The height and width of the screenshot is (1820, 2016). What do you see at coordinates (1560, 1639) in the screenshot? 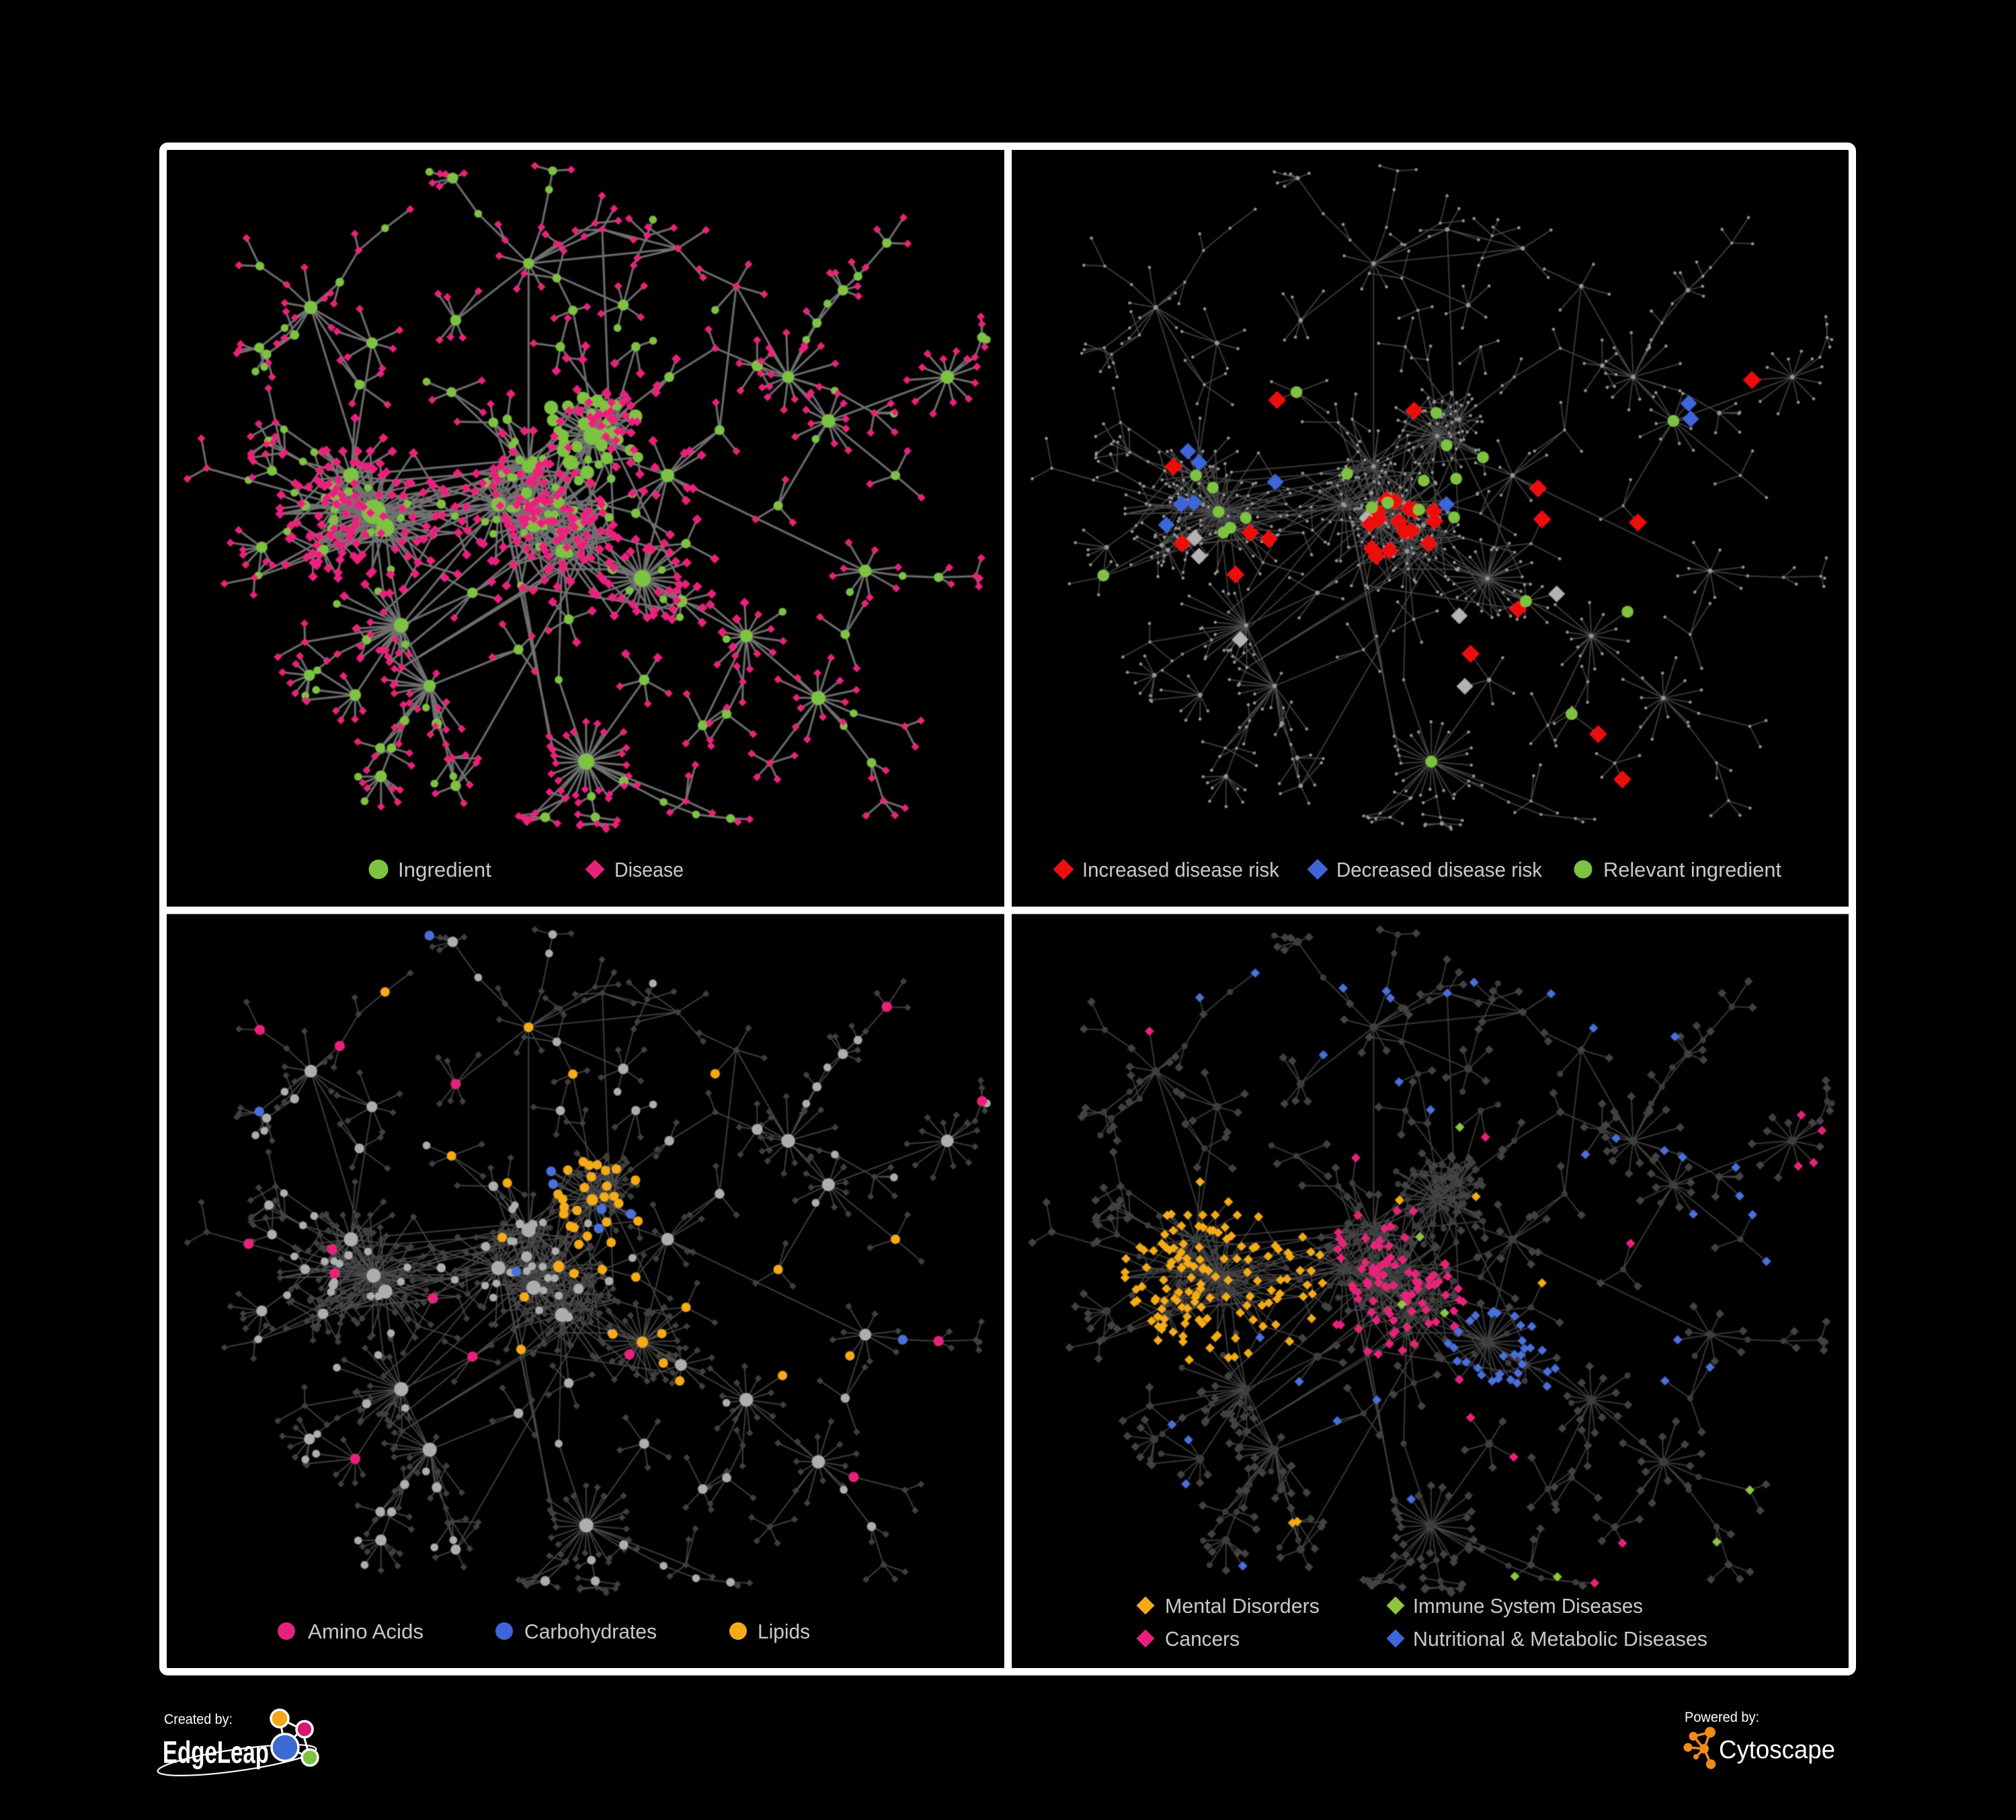
I see `svg-text:Nutritional & Metabolic Diseas: Nutritional & Metabolic Diseases` at bounding box center [1560, 1639].